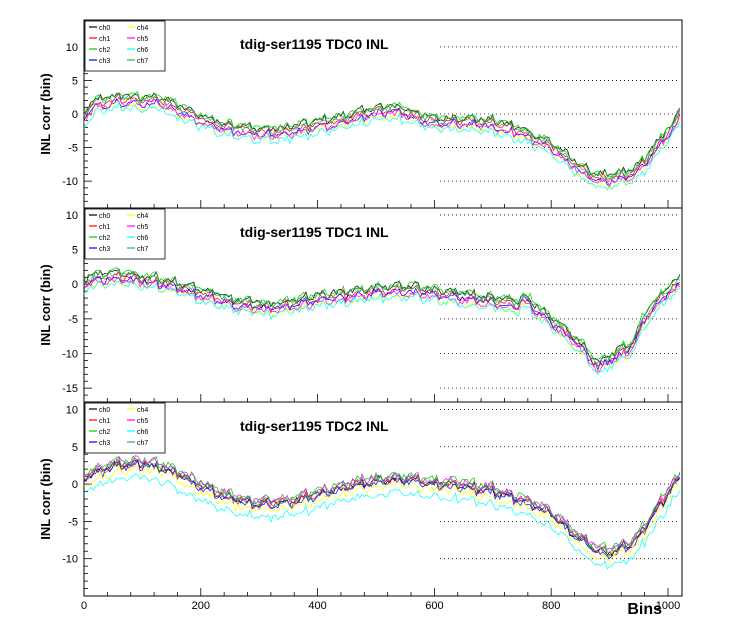 This screenshot has height=622, width=746. What do you see at coordinates (314, 44) in the screenshot?
I see `chart-title: tdig-ser1195 TDC0 INL` at bounding box center [314, 44].